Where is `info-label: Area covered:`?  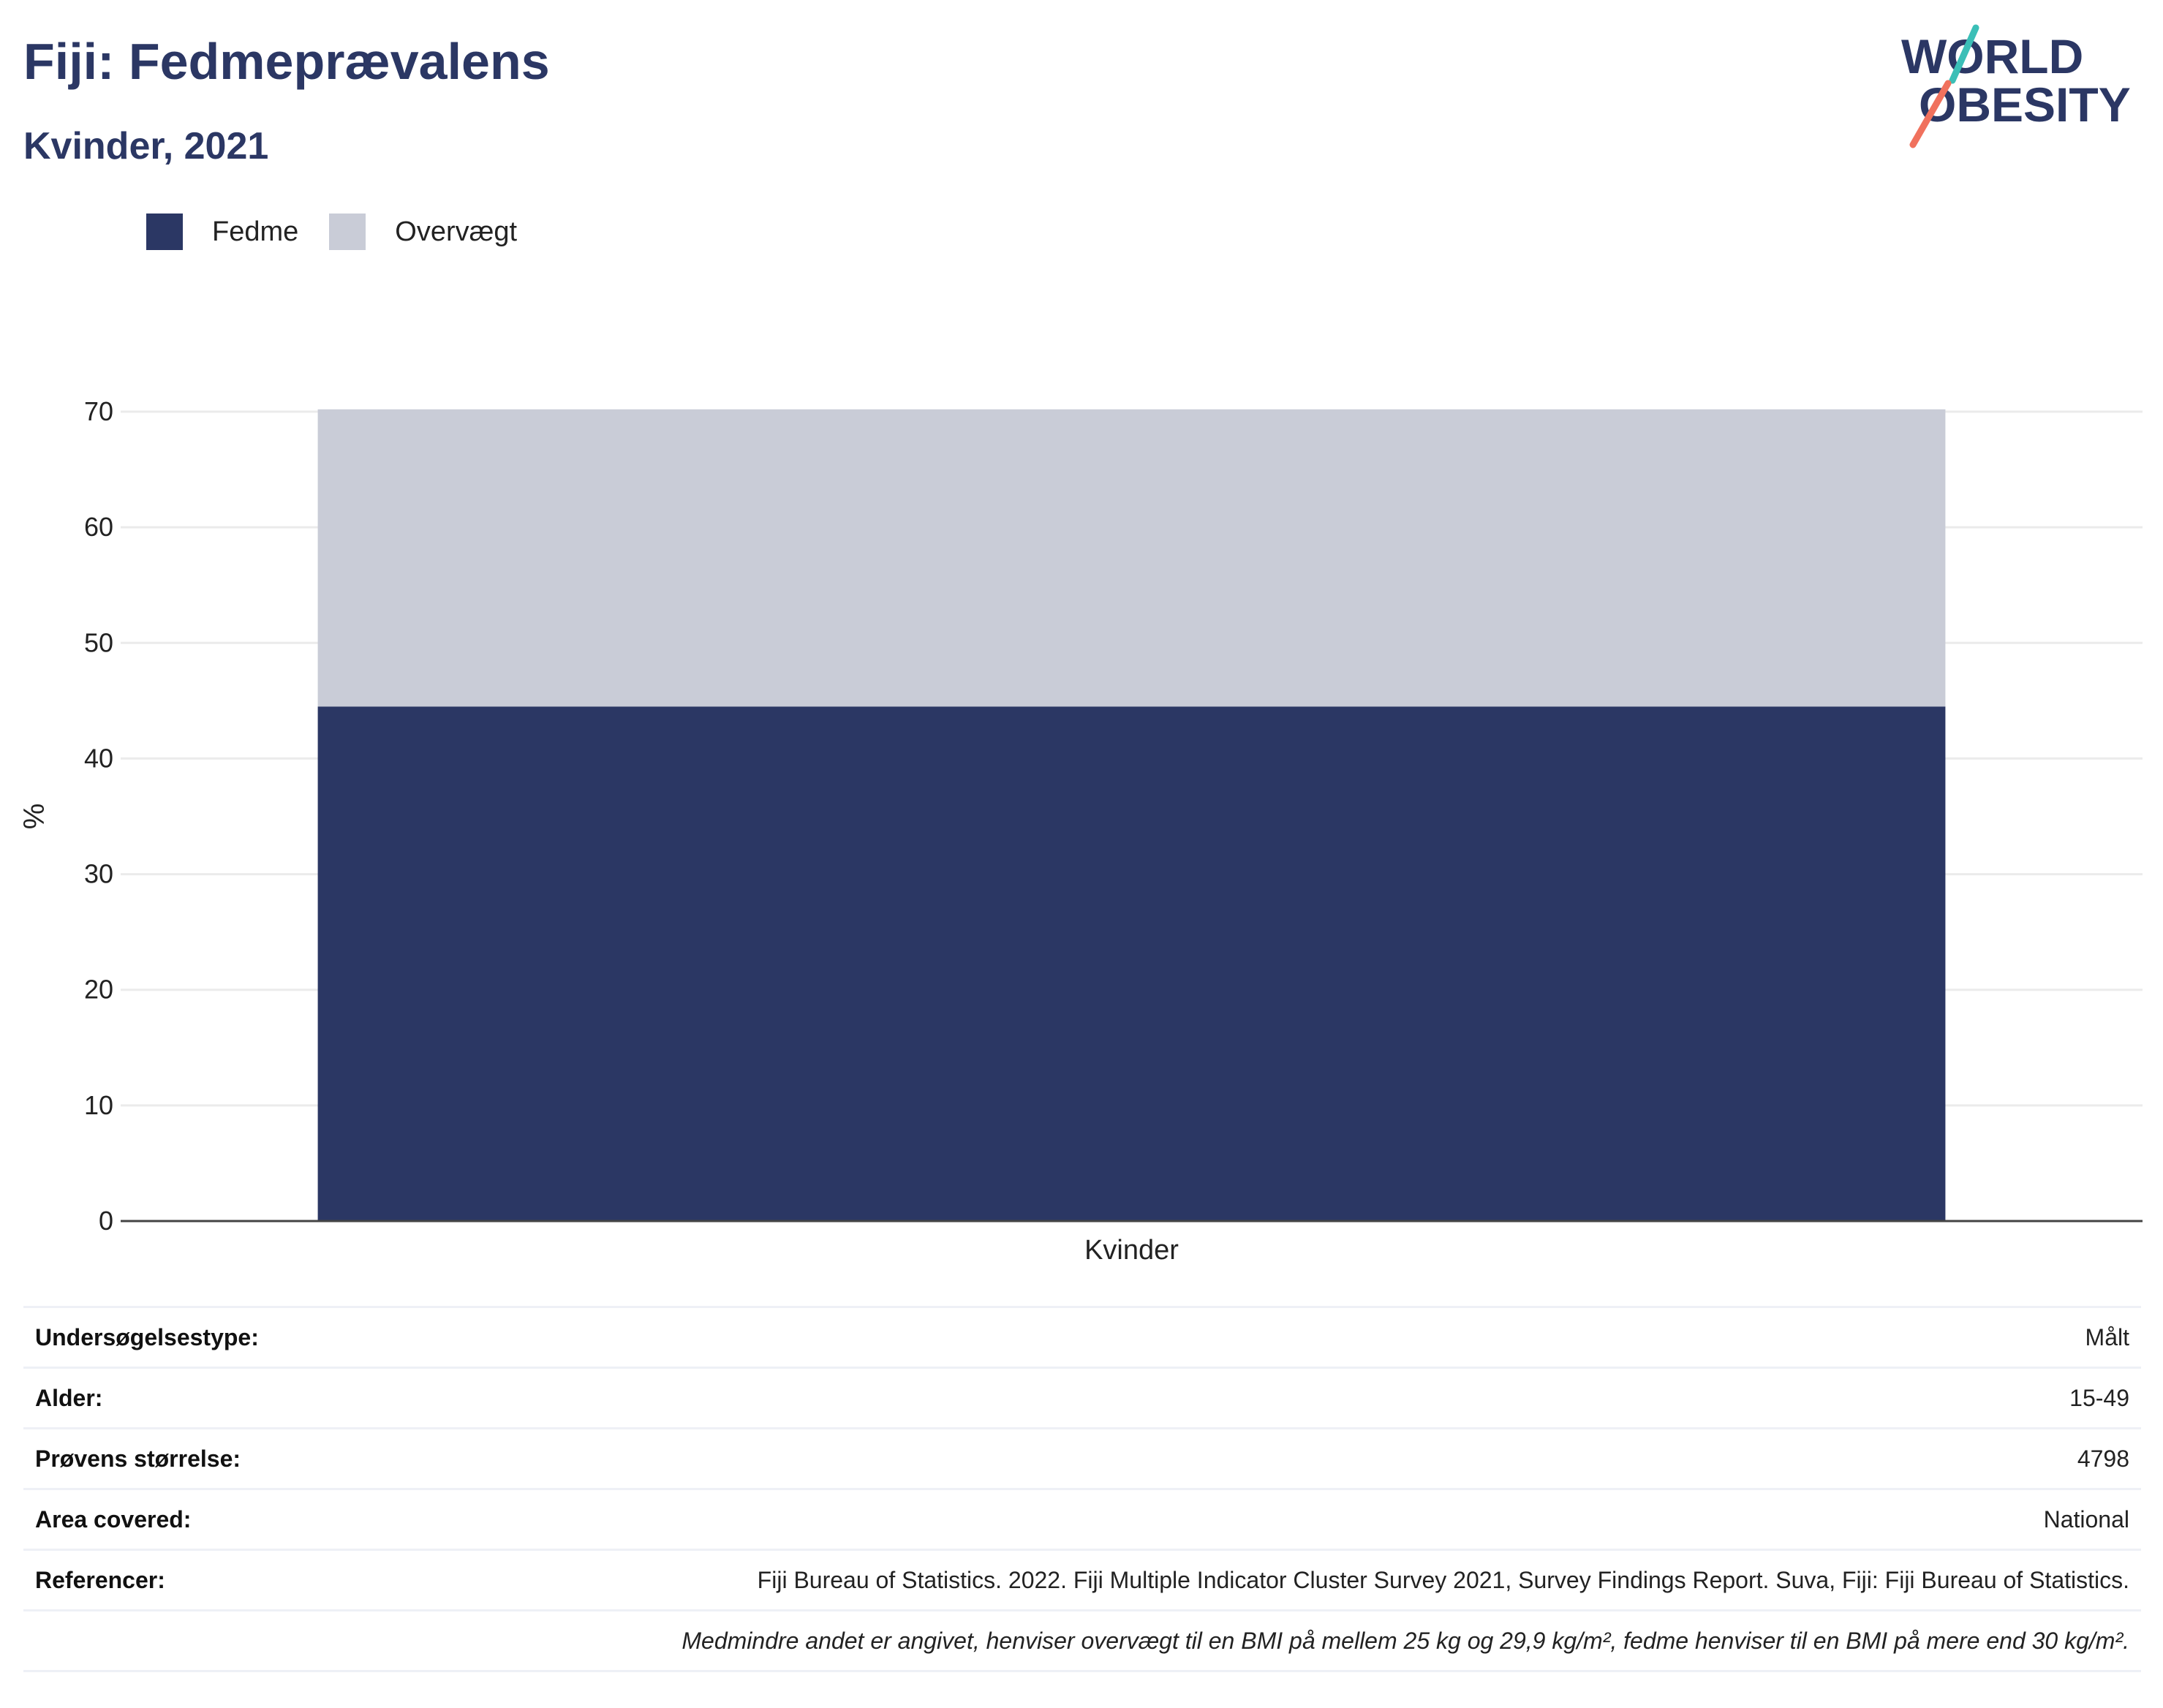
info-label: Area covered: is located at coordinates (183, 1519).